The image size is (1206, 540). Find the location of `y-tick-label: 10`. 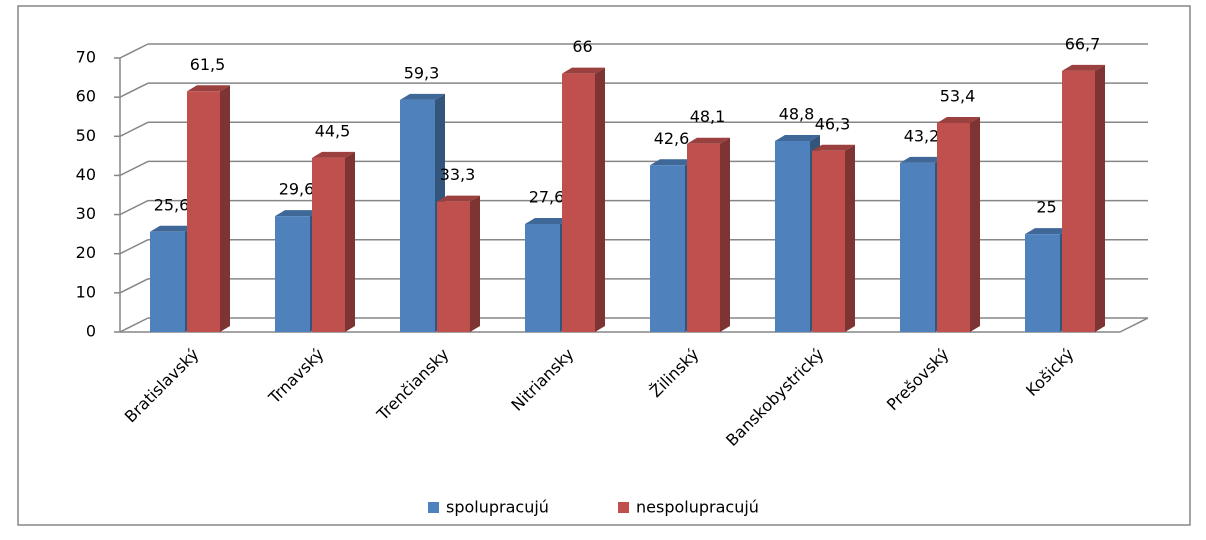

y-tick-label: 10 is located at coordinates (86, 291).